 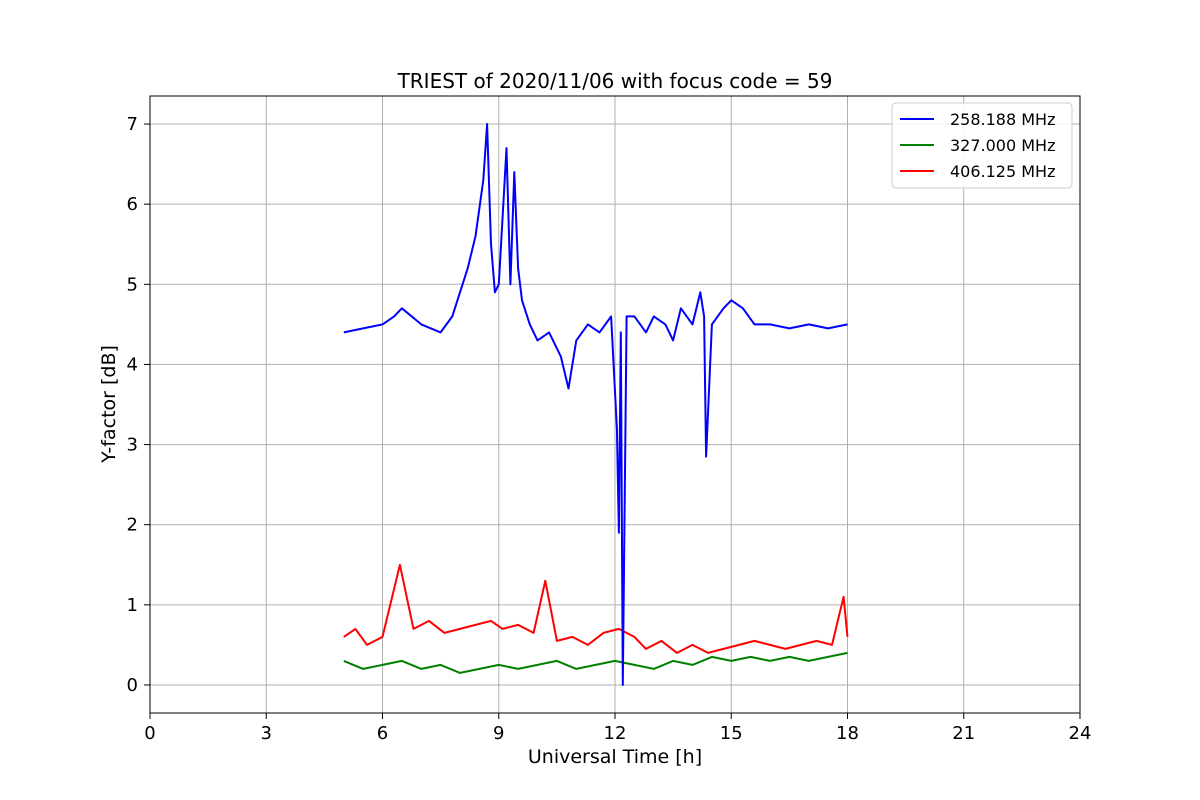 What do you see at coordinates (1080, 733) in the screenshot?
I see `x-tick-label: 24` at bounding box center [1080, 733].